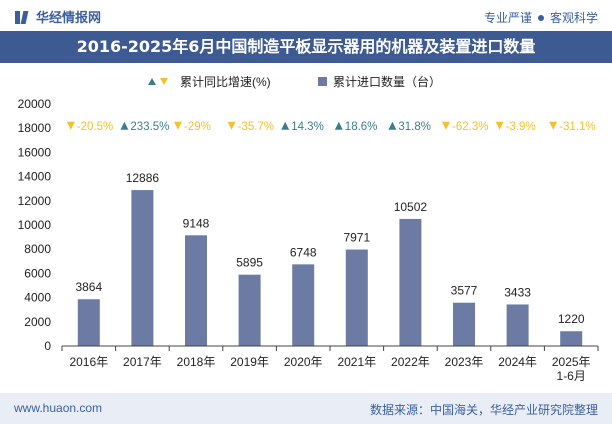 Image resolution: width=612 pixels, height=424 pixels. I want to click on brand: 华经情报网, so click(57, 16).